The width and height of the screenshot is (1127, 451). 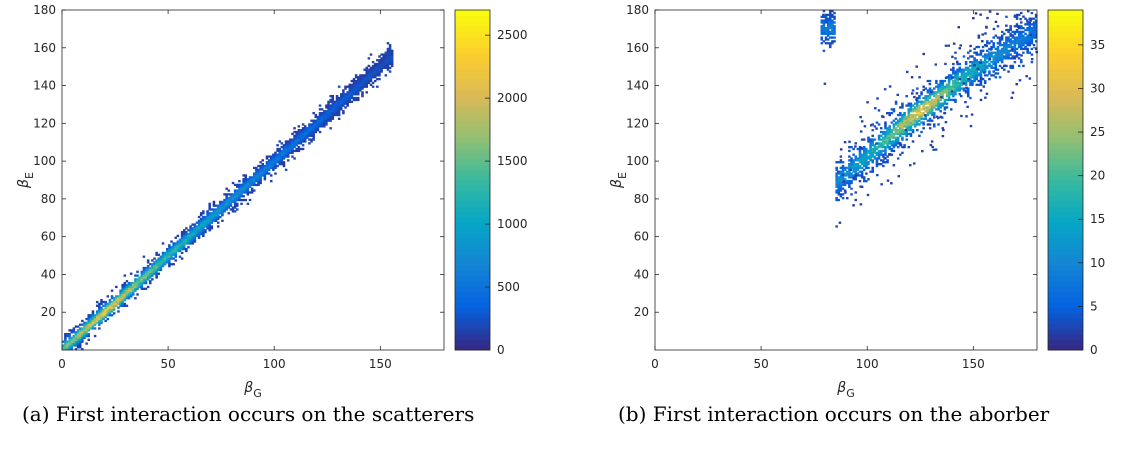 What do you see at coordinates (44, 123) in the screenshot?
I see `y-tick-label: 120` at bounding box center [44, 123].